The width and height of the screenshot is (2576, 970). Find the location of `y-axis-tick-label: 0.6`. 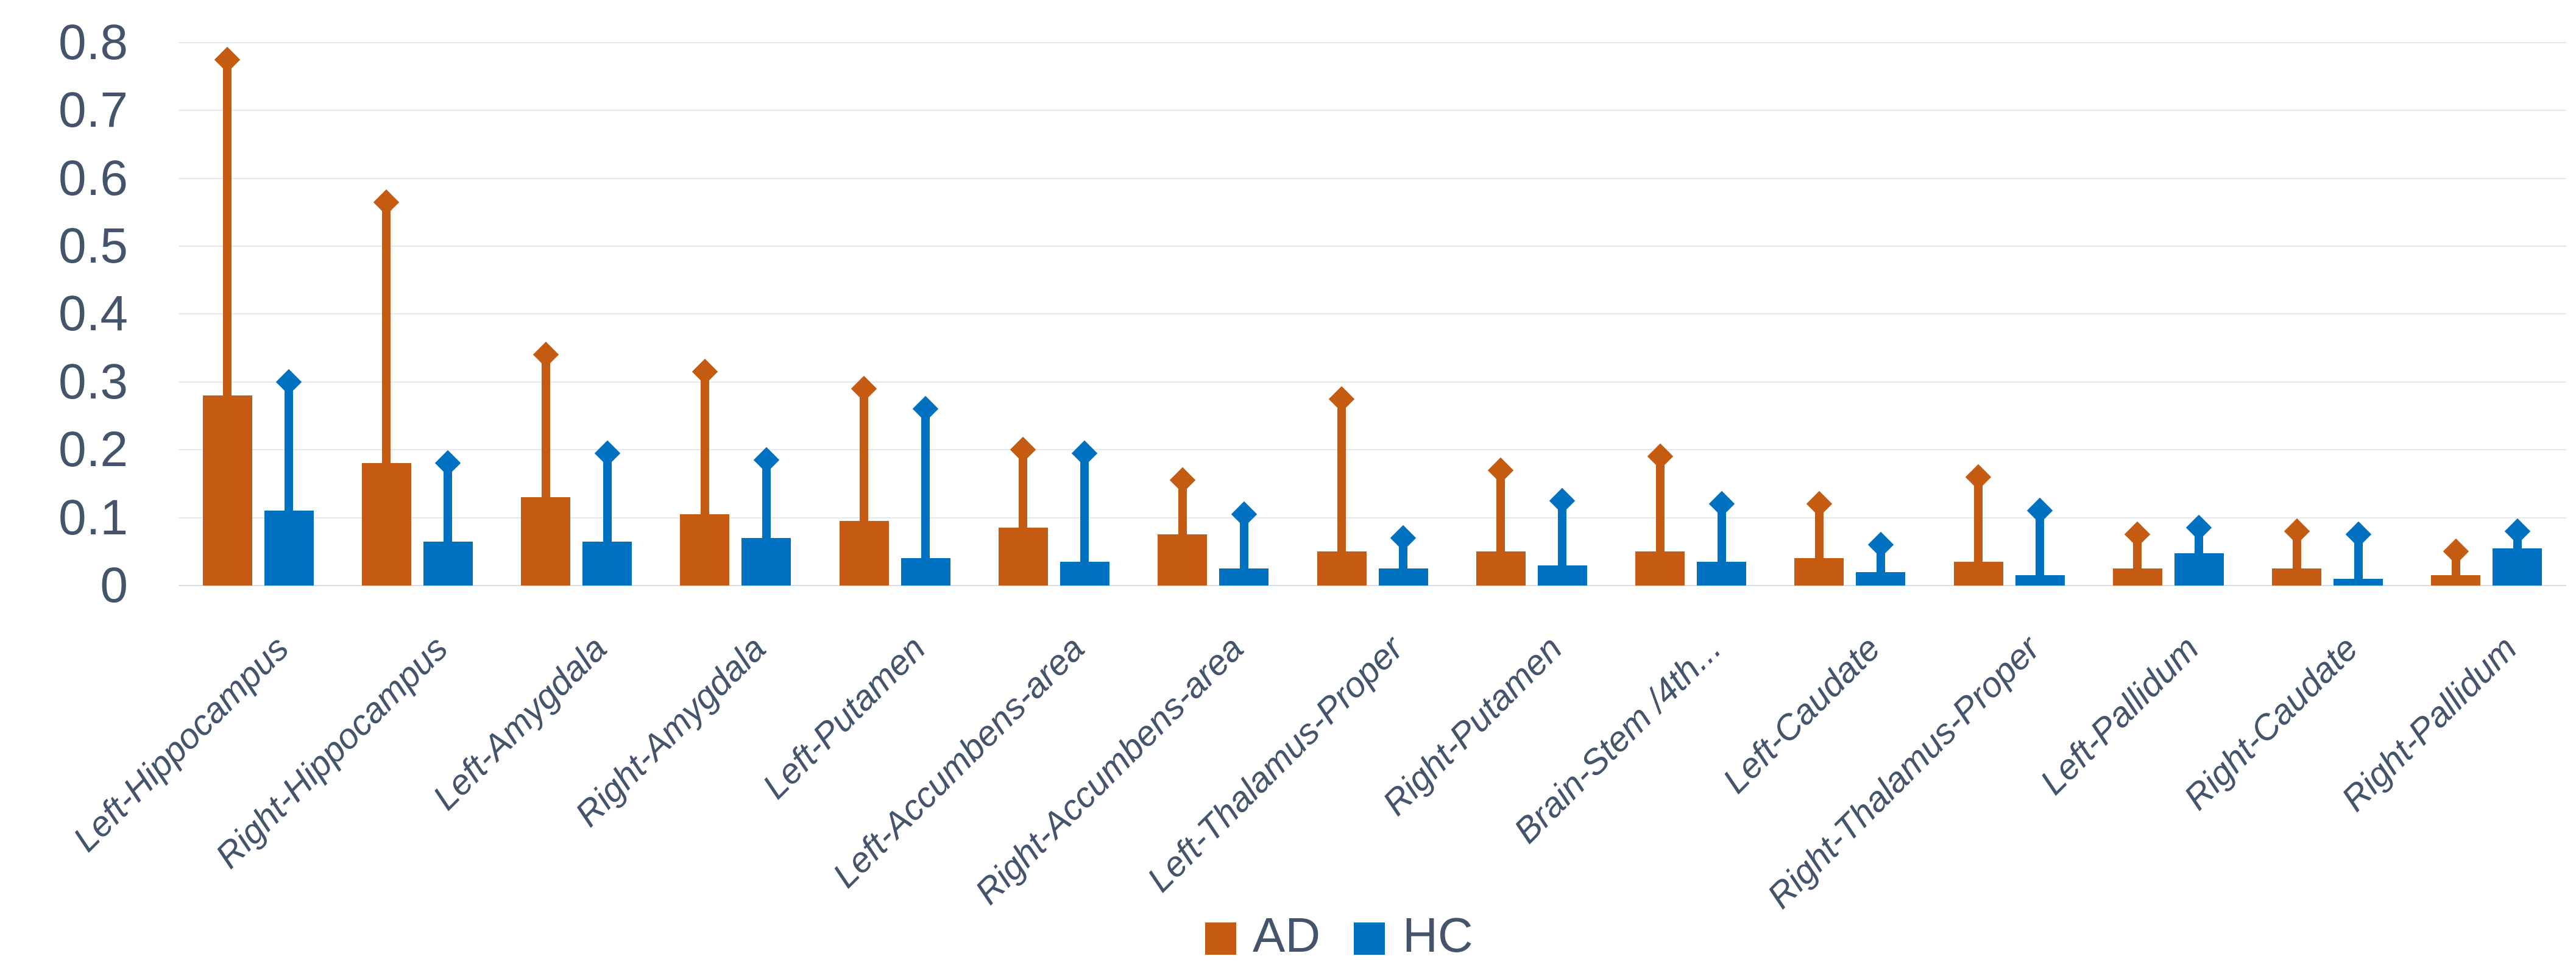

y-axis-tick-label: 0.6 is located at coordinates (93, 178).